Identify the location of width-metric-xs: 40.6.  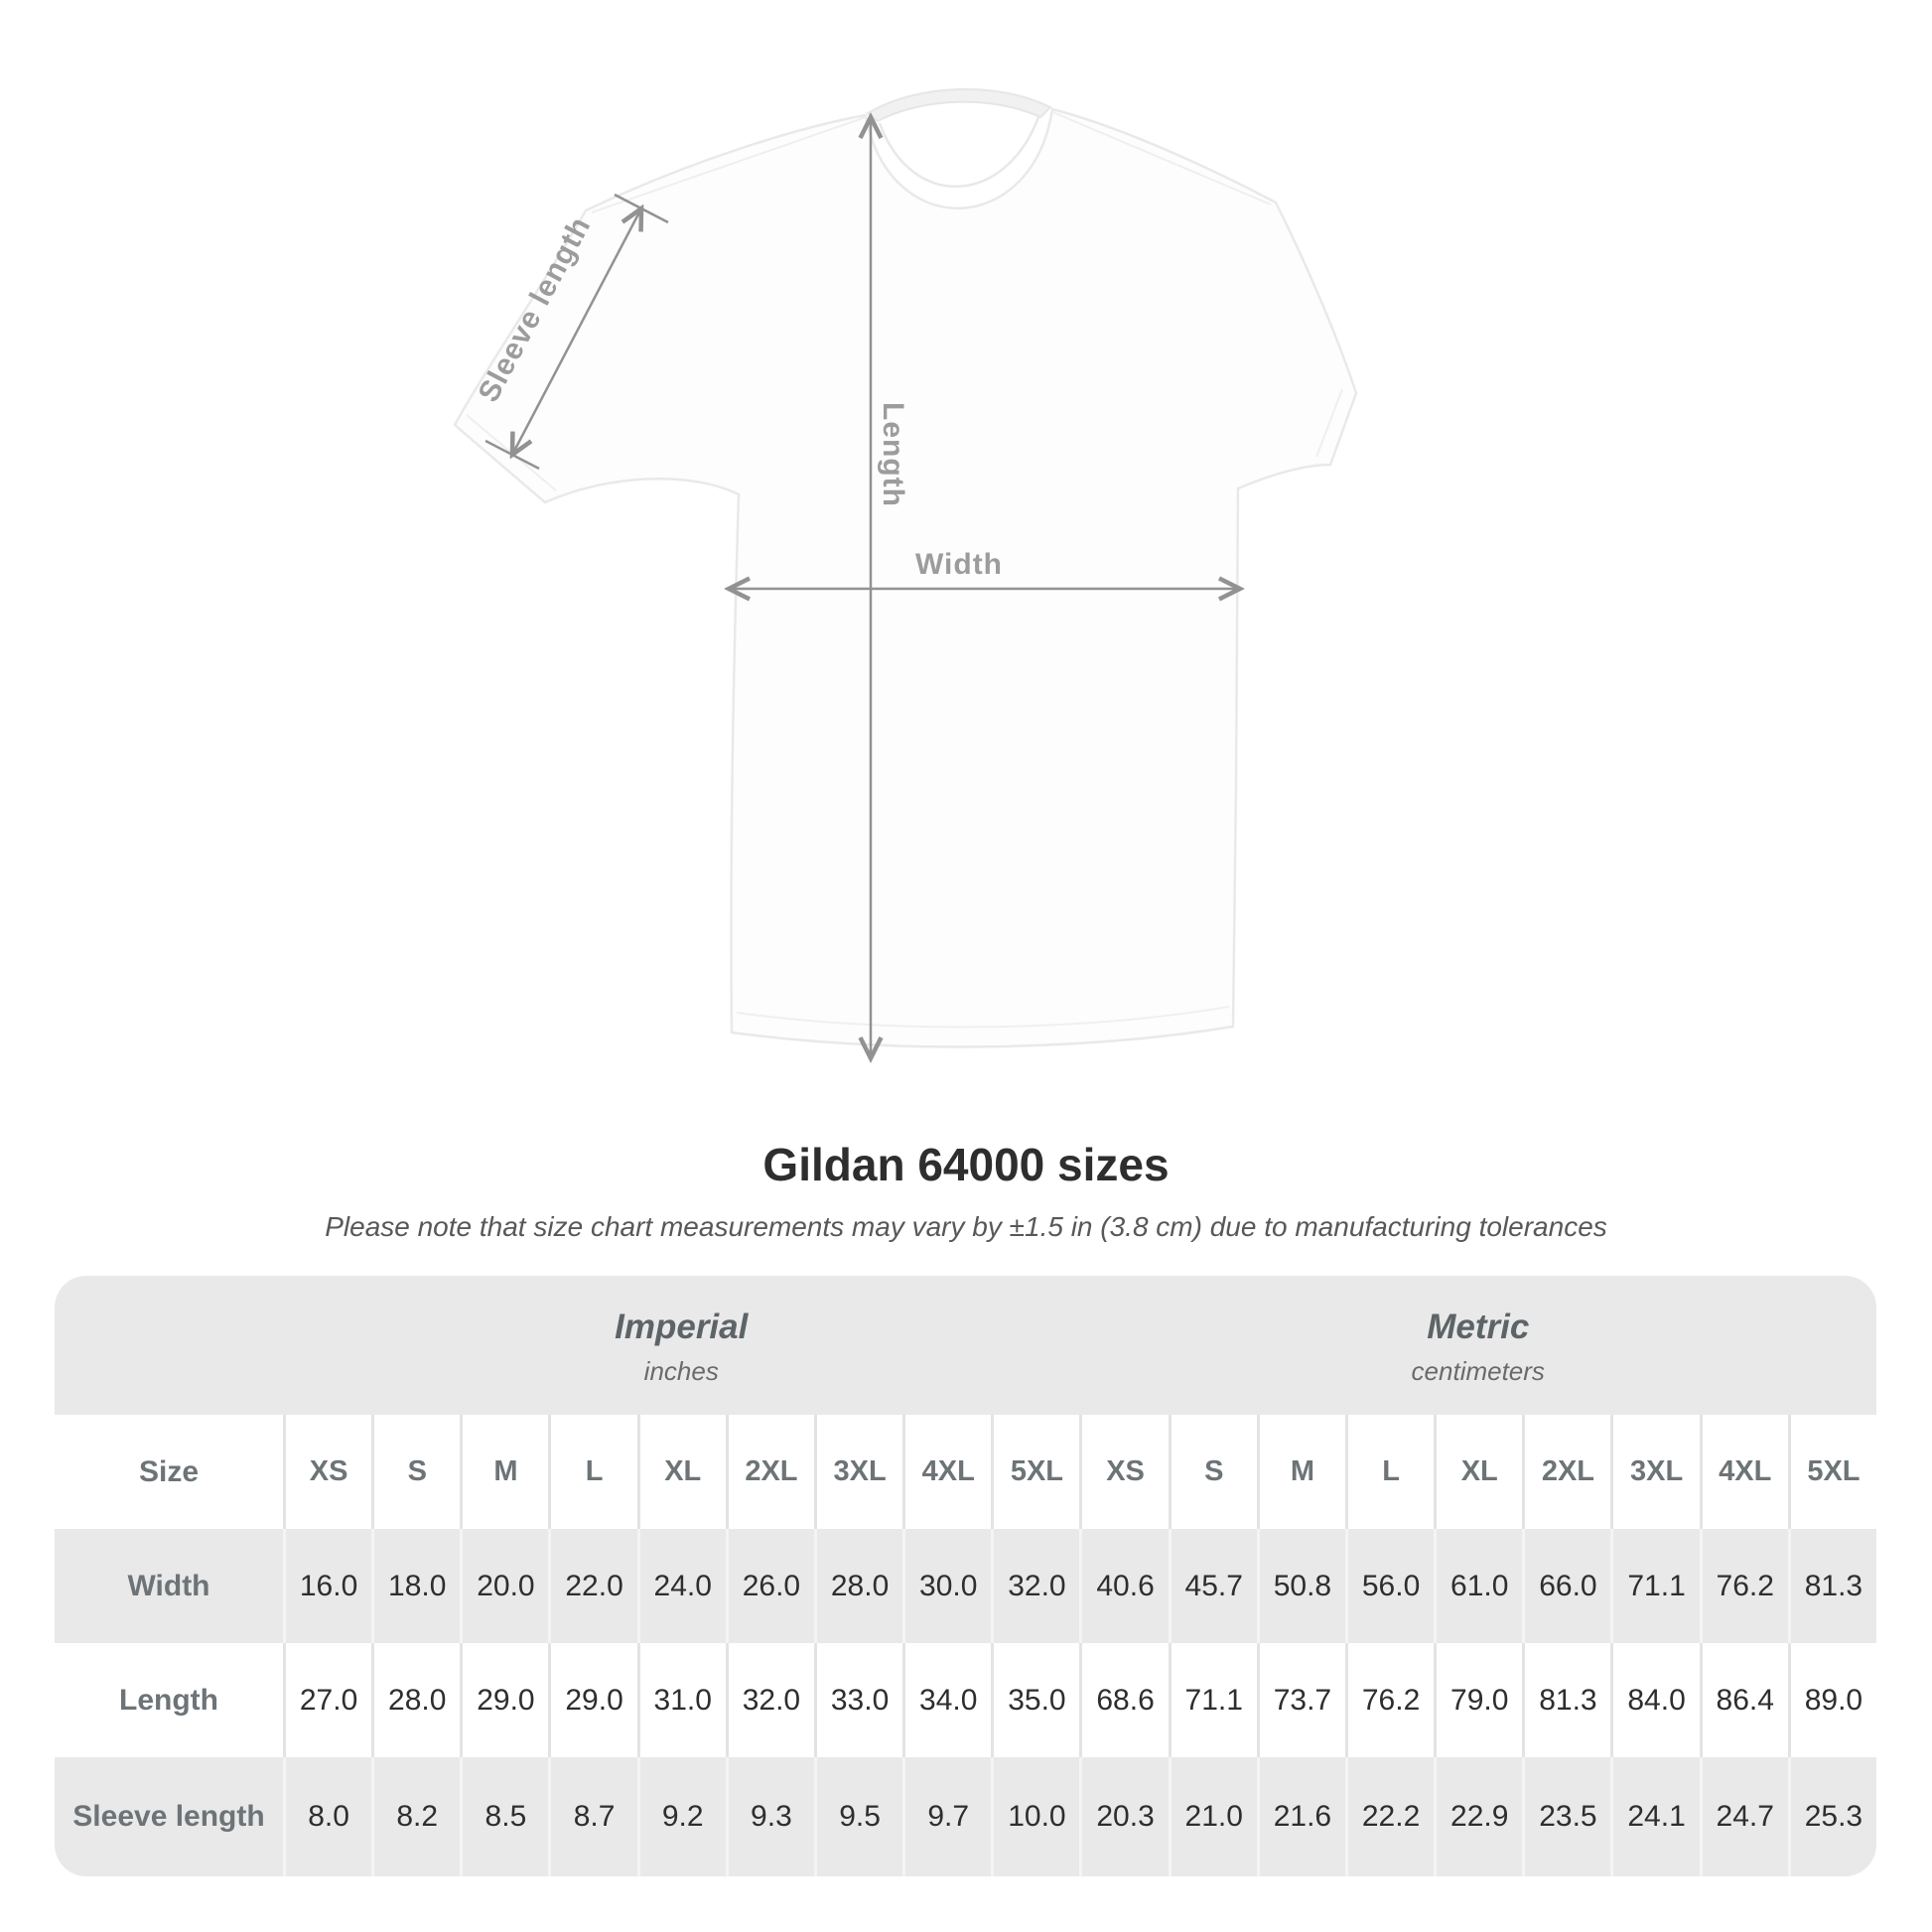
(1124, 1586).